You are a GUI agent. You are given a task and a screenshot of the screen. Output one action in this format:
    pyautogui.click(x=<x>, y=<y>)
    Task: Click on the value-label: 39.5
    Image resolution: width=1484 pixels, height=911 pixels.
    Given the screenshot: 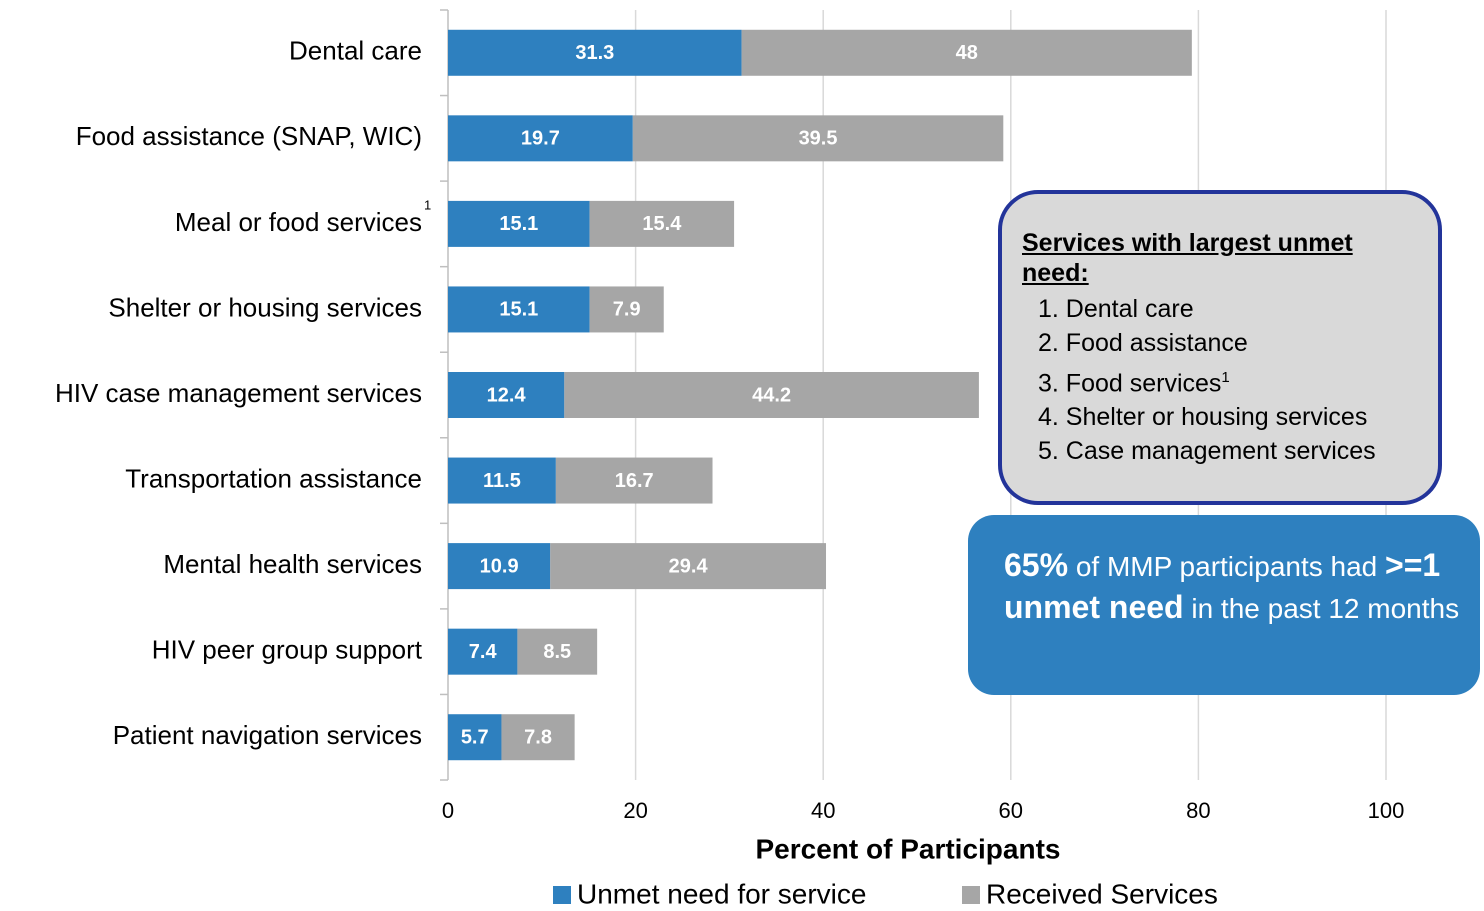 What is the action you would take?
    pyautogui.click(x=818, y=139)
    